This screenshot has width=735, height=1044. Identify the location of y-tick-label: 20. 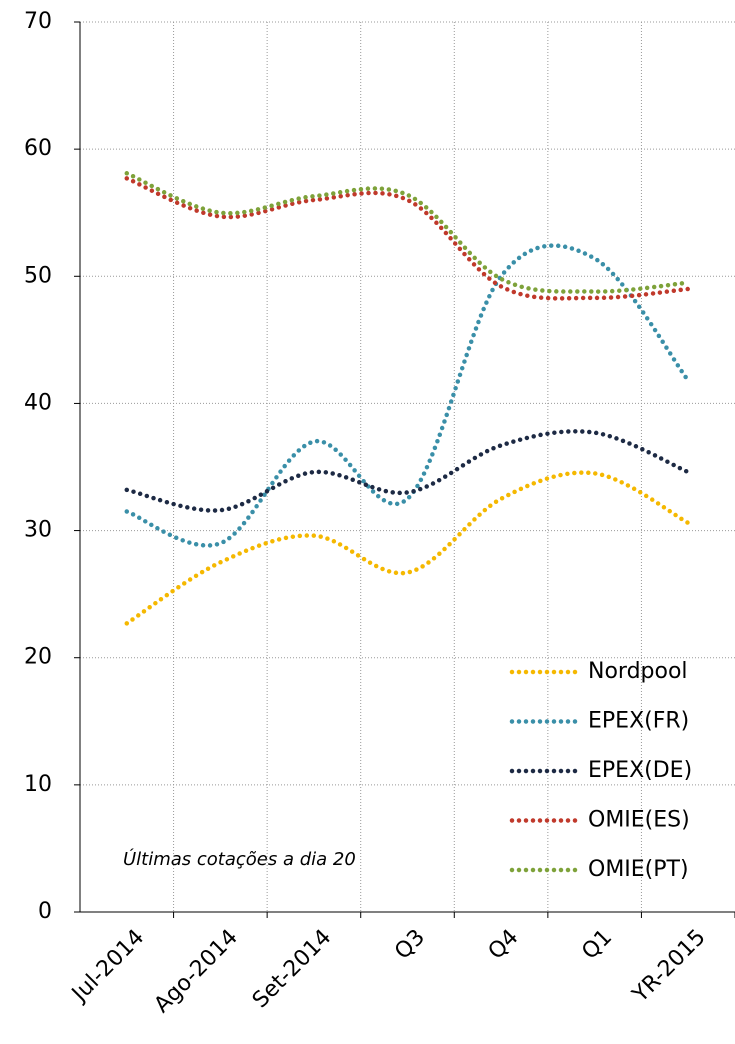
(38, 657).